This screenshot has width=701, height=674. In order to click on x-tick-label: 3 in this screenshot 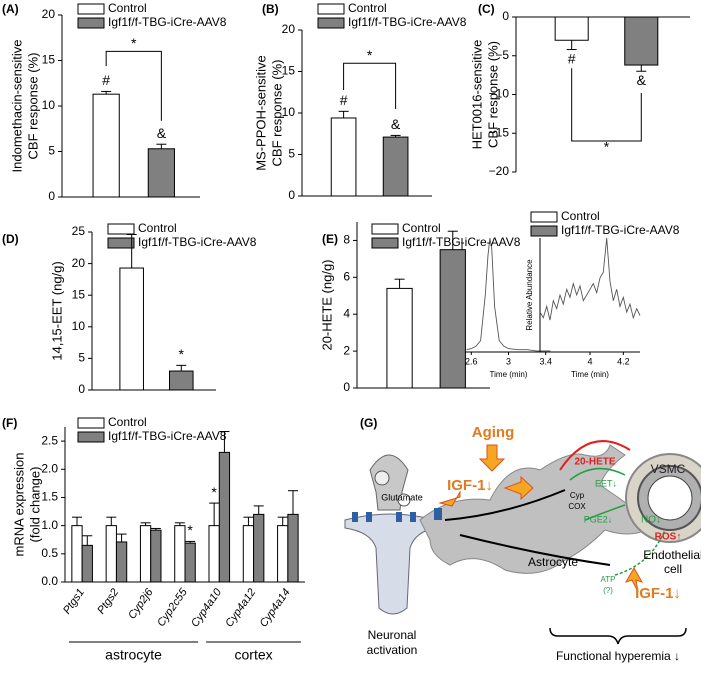, I will do `click(508, 361)`.